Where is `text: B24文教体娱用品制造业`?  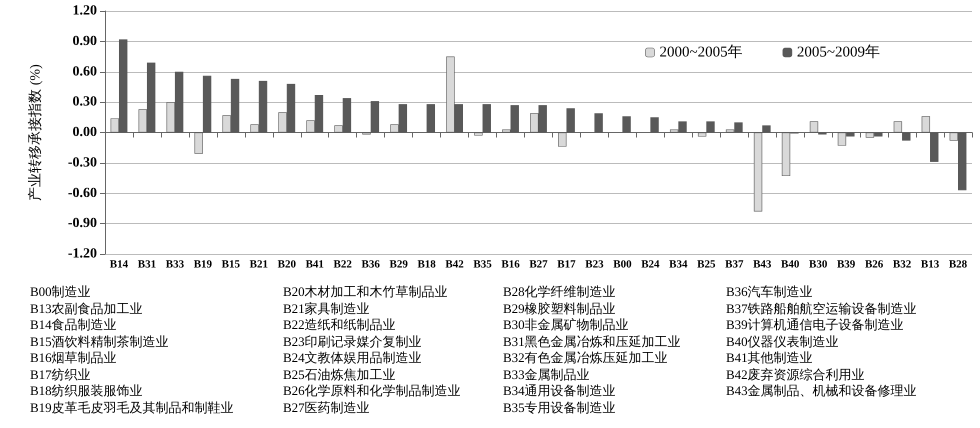 text: B24文教体娱用品制造业 is located at coordinates (353, 358).